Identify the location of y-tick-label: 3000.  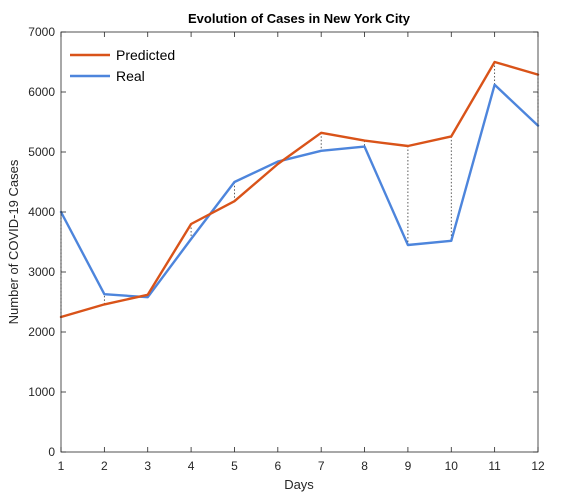
(41, 272).